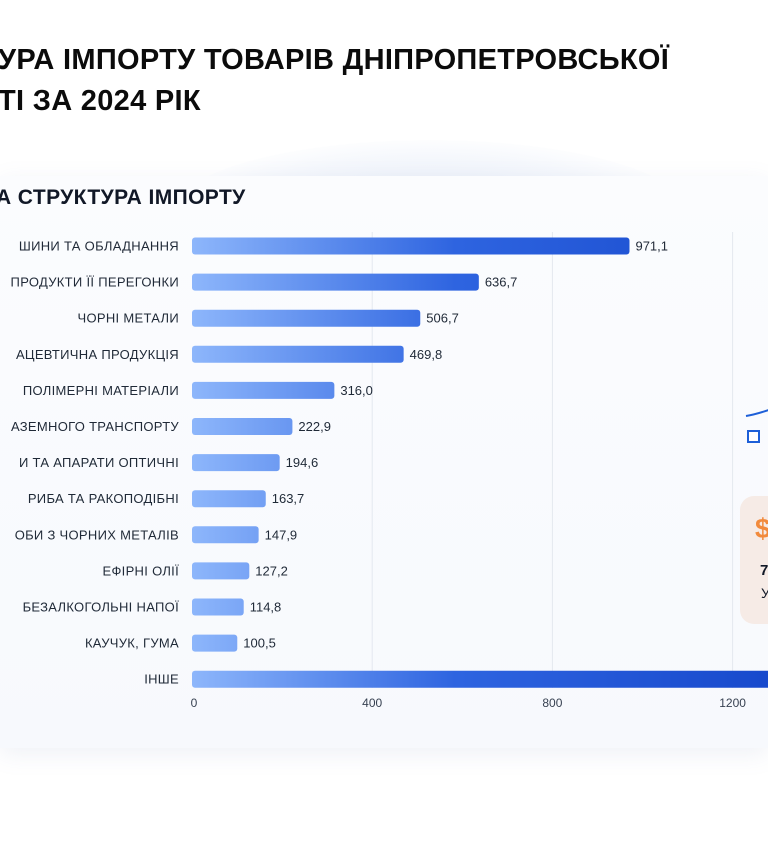  I want to click on chart-title: А СТРУКТУРА ІМПОРТУ, so click(123, 197).